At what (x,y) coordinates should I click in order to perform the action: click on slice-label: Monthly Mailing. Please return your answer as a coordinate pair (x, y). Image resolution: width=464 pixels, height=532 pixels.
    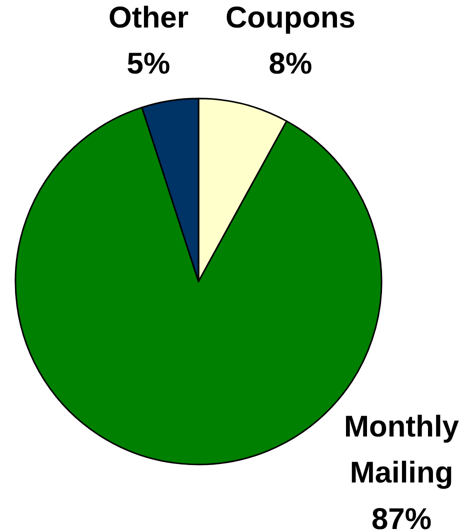
    Looking at the image, I should click on (402, 450).